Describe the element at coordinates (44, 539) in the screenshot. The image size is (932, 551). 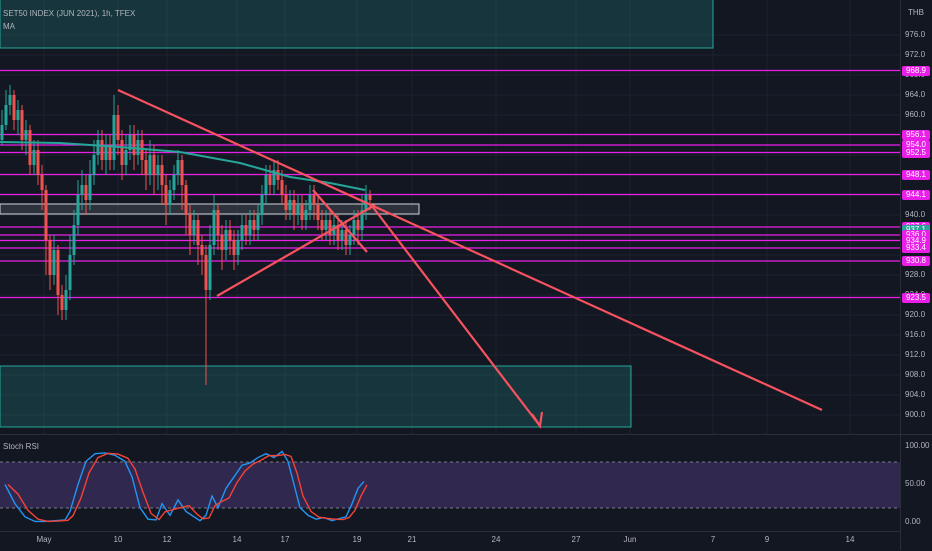
I see `date-tick-label: May` at that location.